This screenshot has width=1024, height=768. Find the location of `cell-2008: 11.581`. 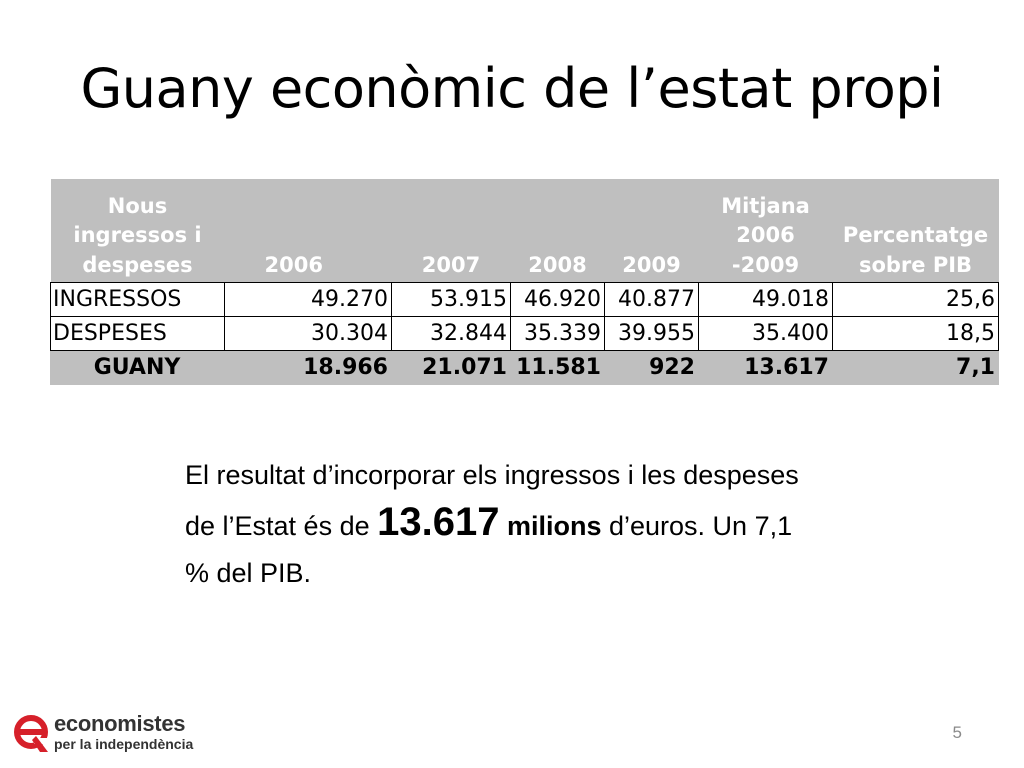

cell-2008: 11.581 is located at coordinates (557, 367).